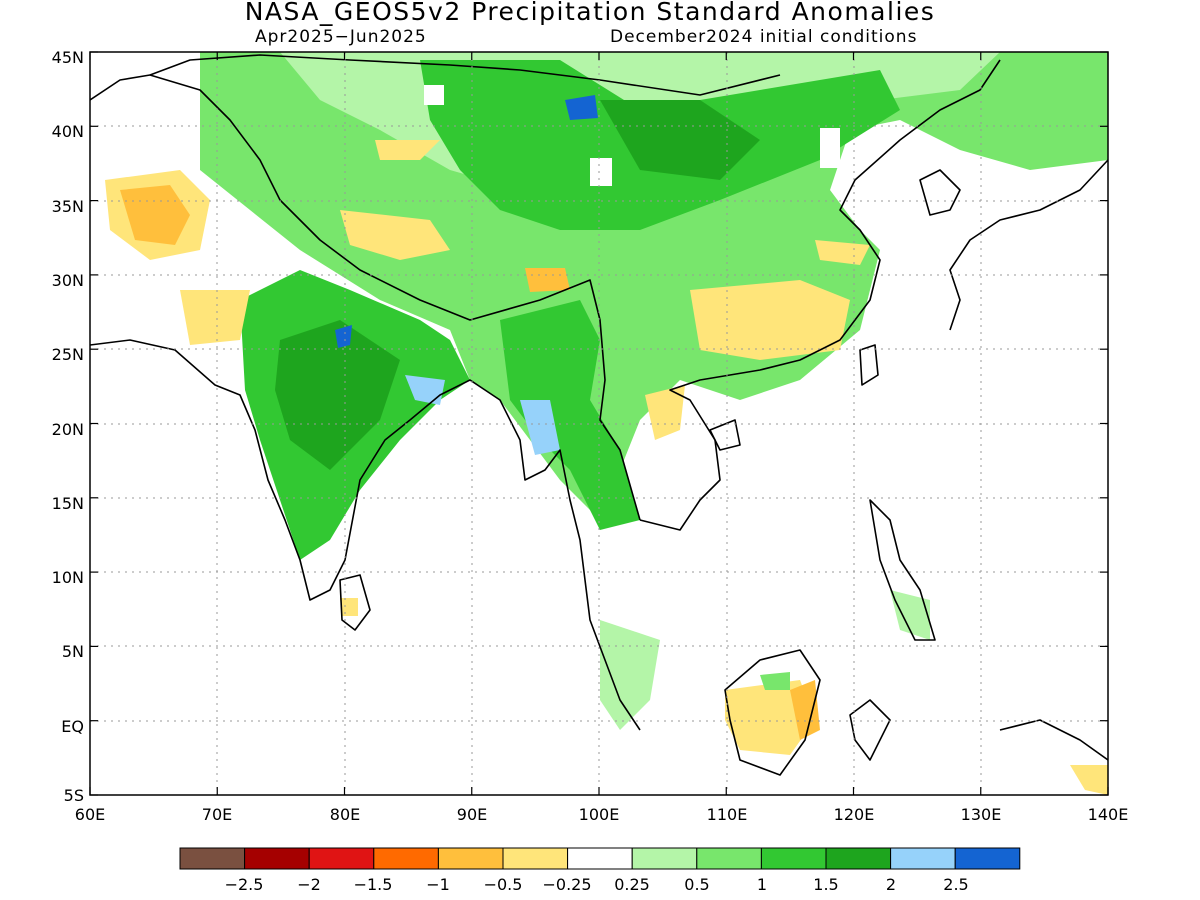 This screenshot has height=900, width=1200. Describe the element at coordinates (72, 726) in the screenshot. I see `lat-label: EQ` at that location.